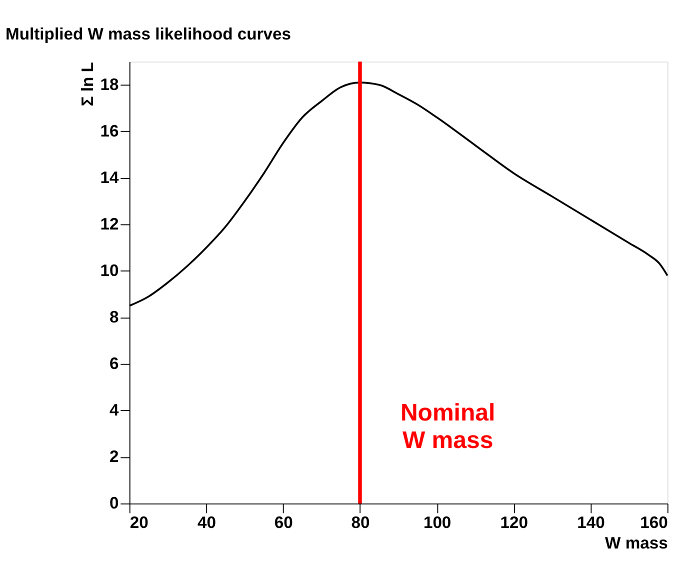  Describe the element at coordinates (115, 410) in the screenshot. I see `y-tick-label: 4` at that location.